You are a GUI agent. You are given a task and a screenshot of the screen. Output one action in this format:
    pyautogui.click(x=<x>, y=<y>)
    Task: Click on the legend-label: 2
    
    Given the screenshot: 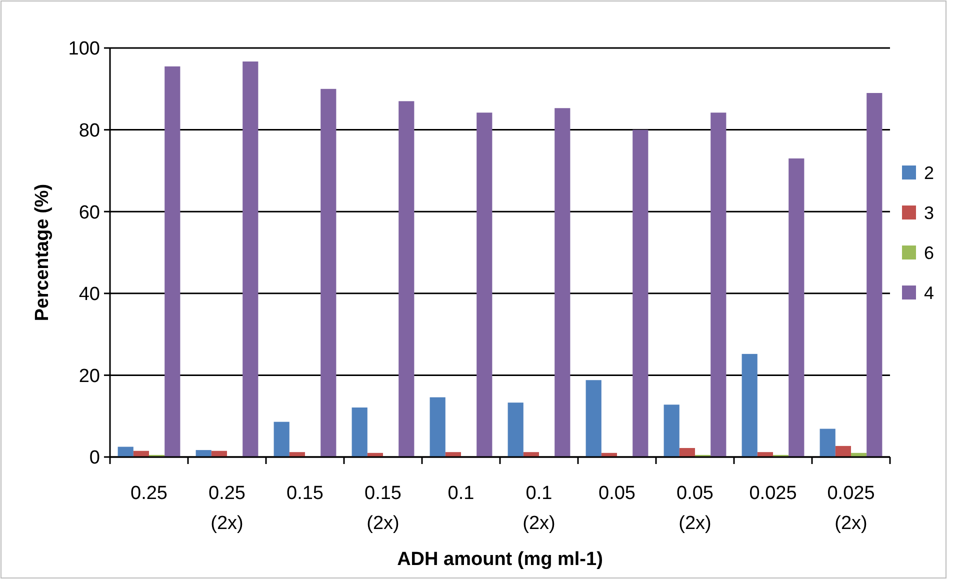 What is the action you would take?
    pyautogui.click(x=929, y=172)
    